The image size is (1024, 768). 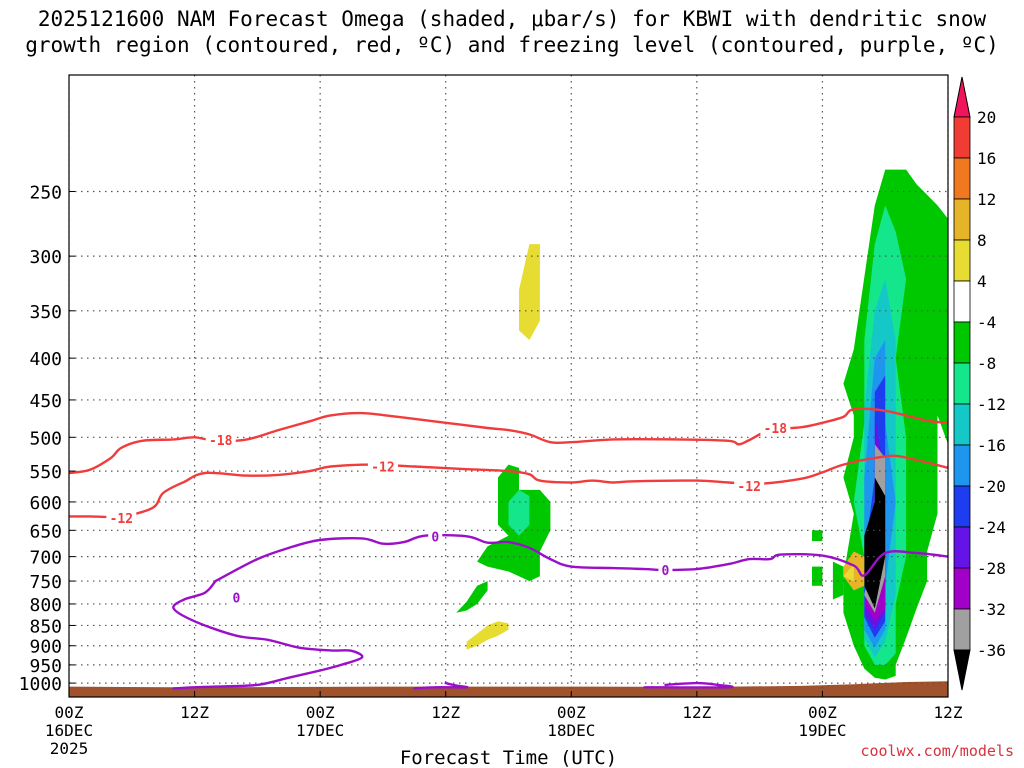 I want to click on colorbar-top-triangle, so click(x=962, y=97).